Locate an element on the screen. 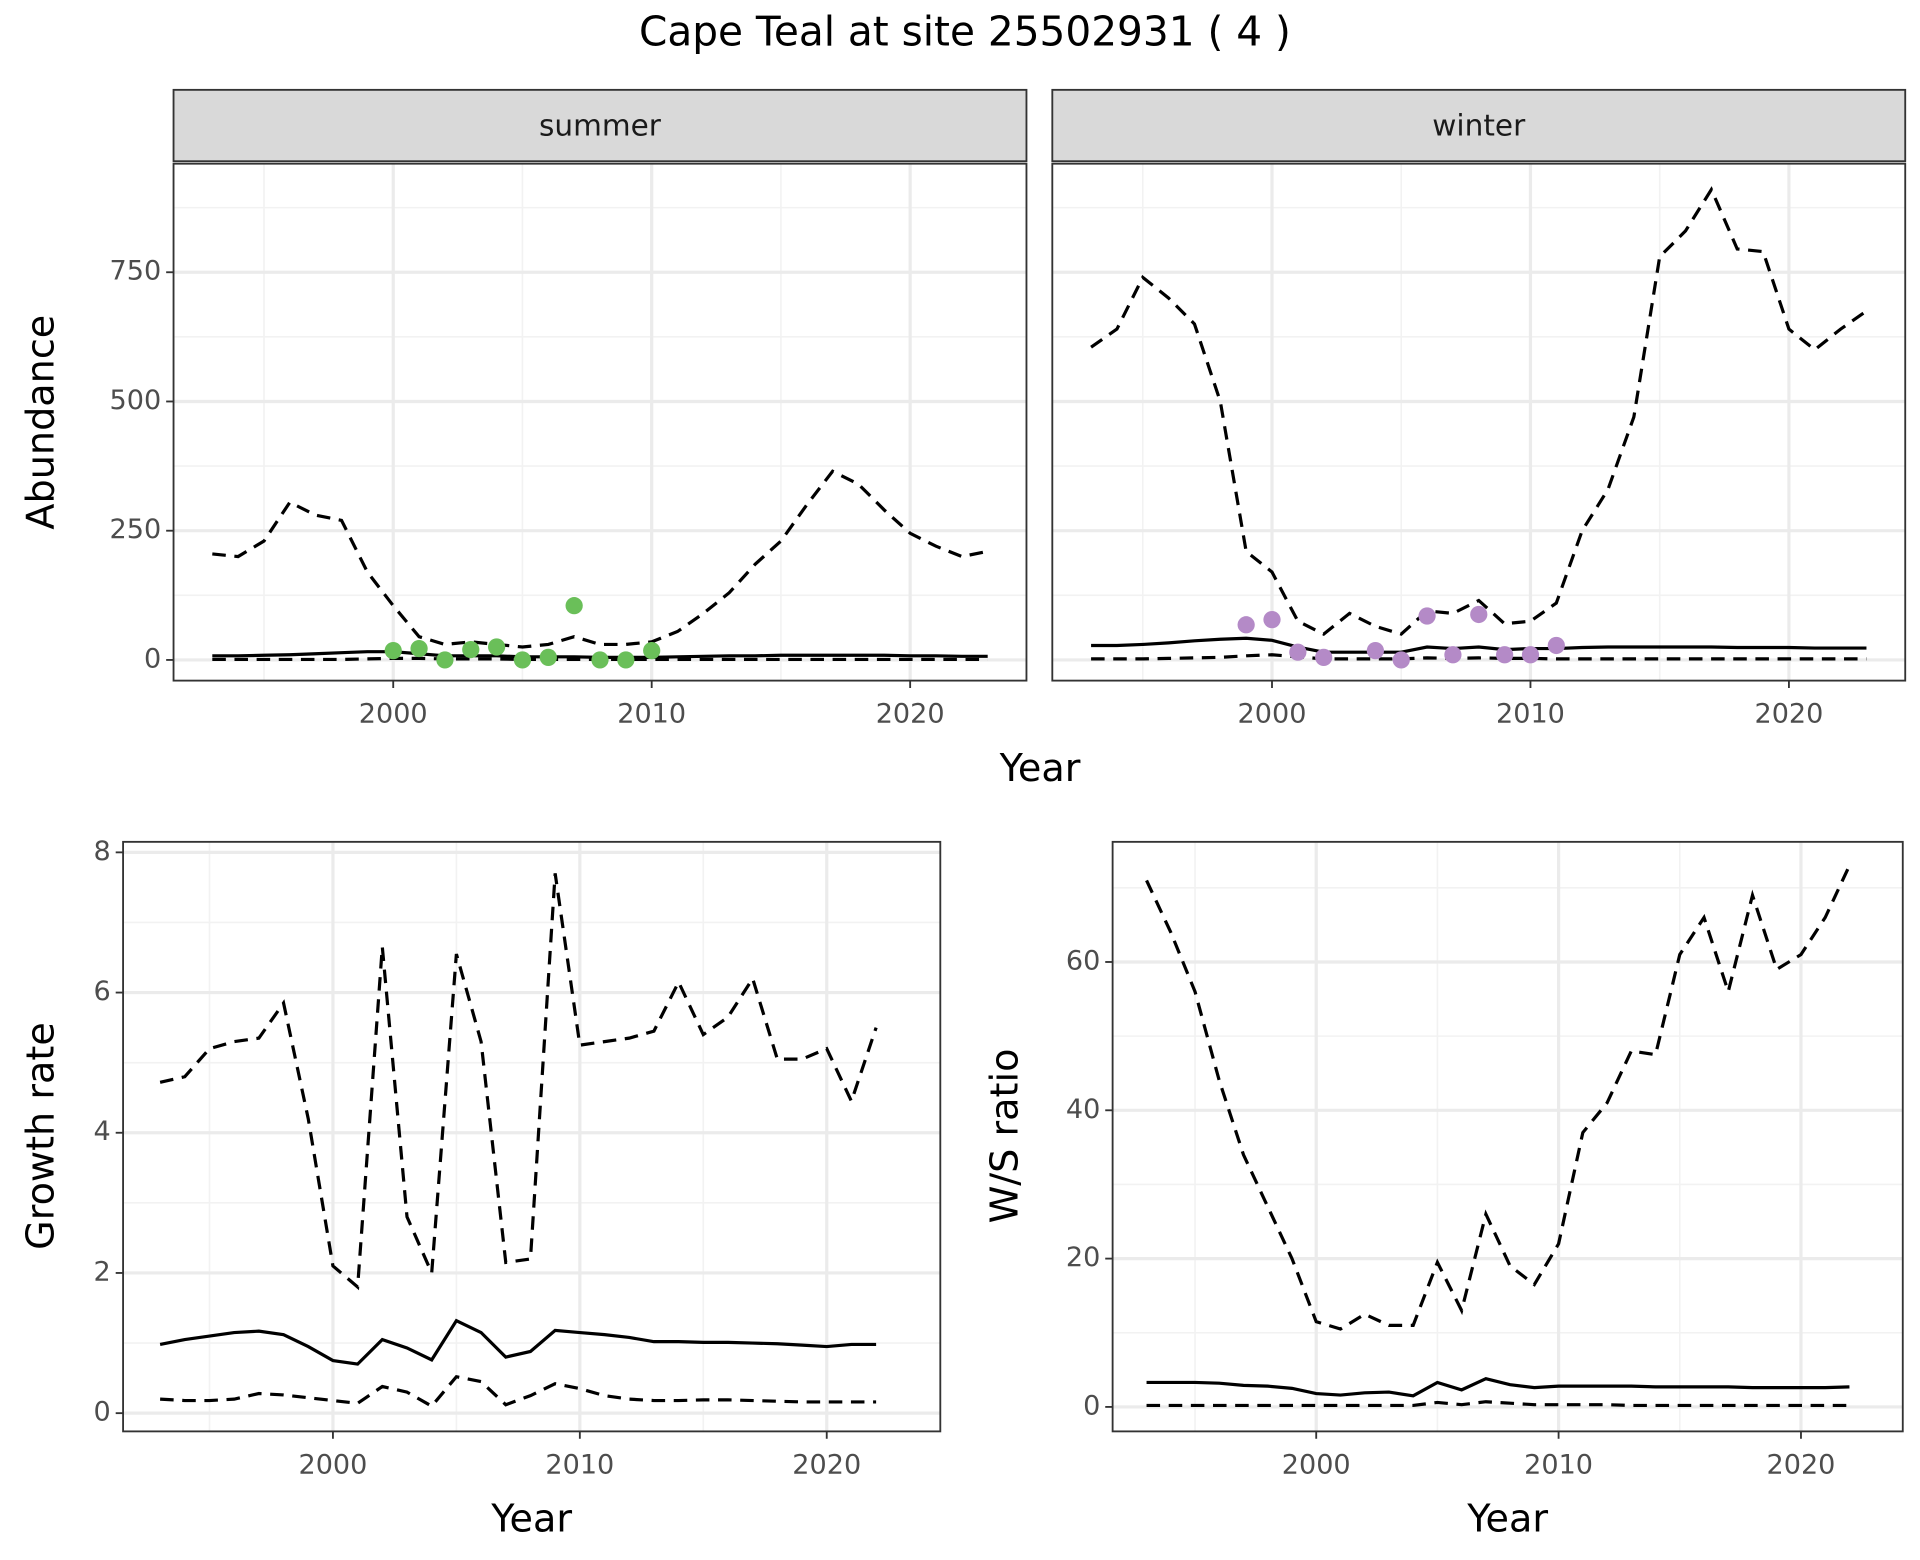  y-axis-title: W/S ratio is located at coordinates (1004, 1136).